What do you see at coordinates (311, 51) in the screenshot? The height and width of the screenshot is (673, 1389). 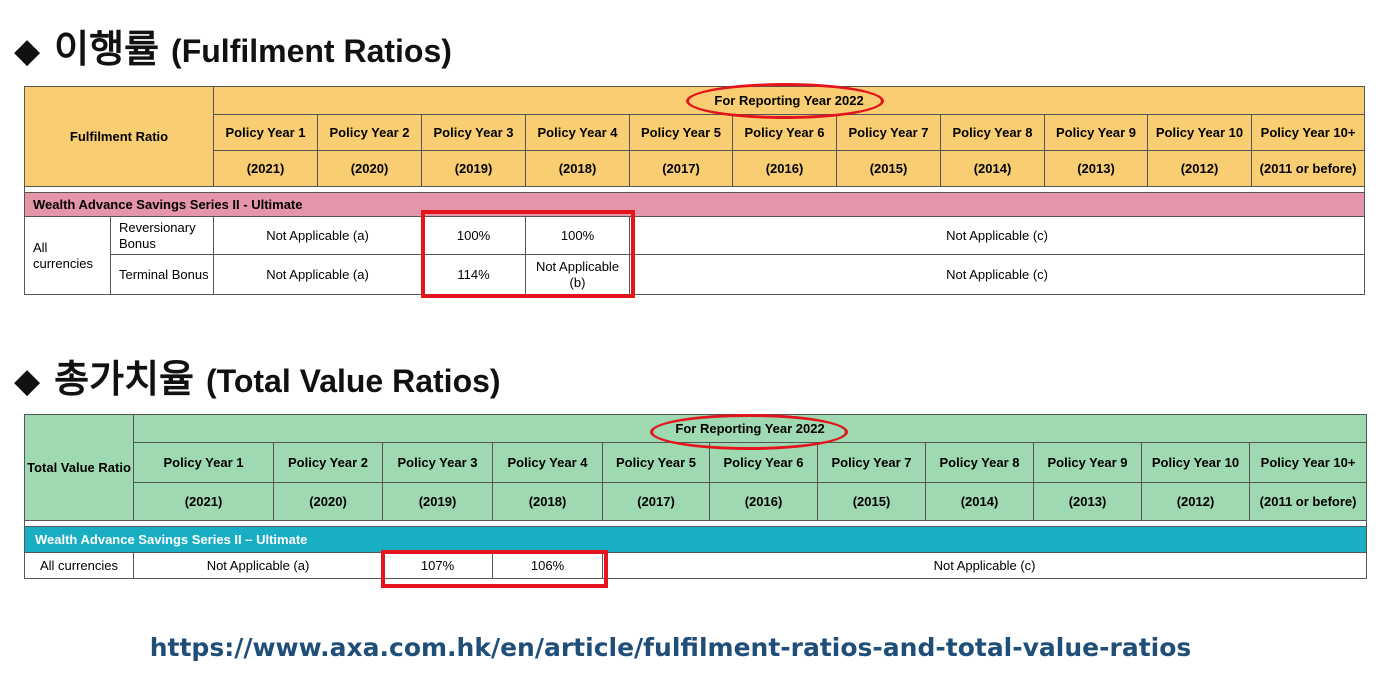 I see `heading-english: (Fulfilment Ratios)` at bounding box center [311, 51].